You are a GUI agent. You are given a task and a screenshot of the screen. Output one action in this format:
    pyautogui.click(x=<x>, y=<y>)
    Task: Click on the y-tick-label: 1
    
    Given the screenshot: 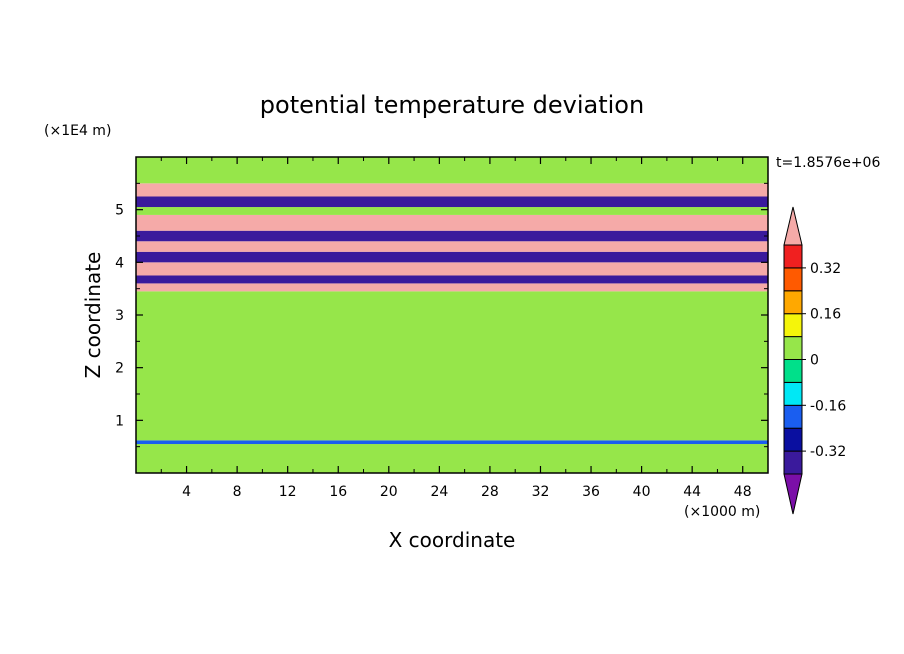 What is the action you would take?
    pyautogui.click(x=119, y=421)
    